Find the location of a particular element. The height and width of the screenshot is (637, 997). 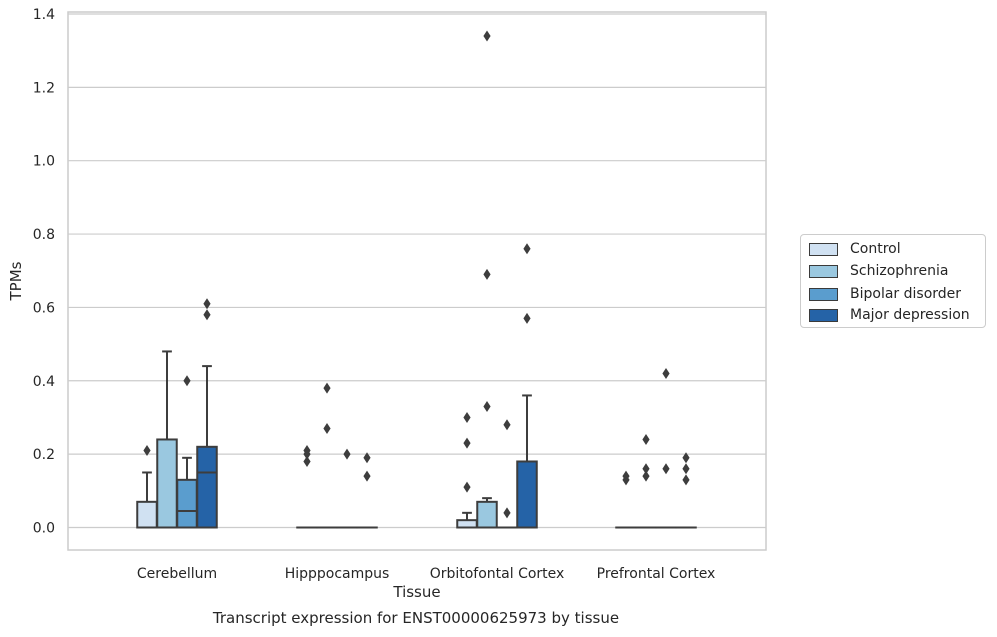

x-tick-label-prefrontal-cortex: Prefrontal Cortex is located at coordinates (656, 574).